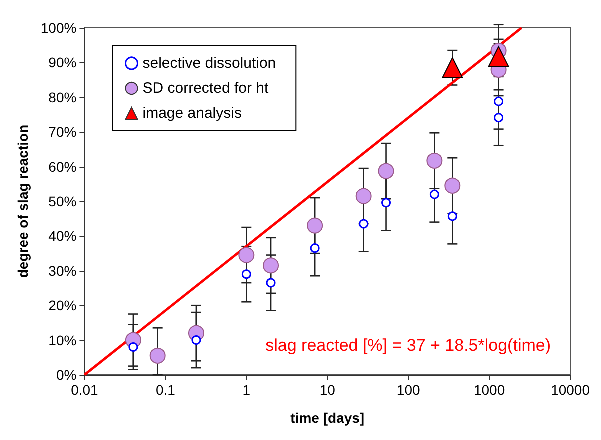 Image resolution: width=601 pixels, height=440 pixels. What do you see at coordinates (570, 390) in the screenshot?
I see `x-tick-label: 10000` at bounding box center [570, 390].